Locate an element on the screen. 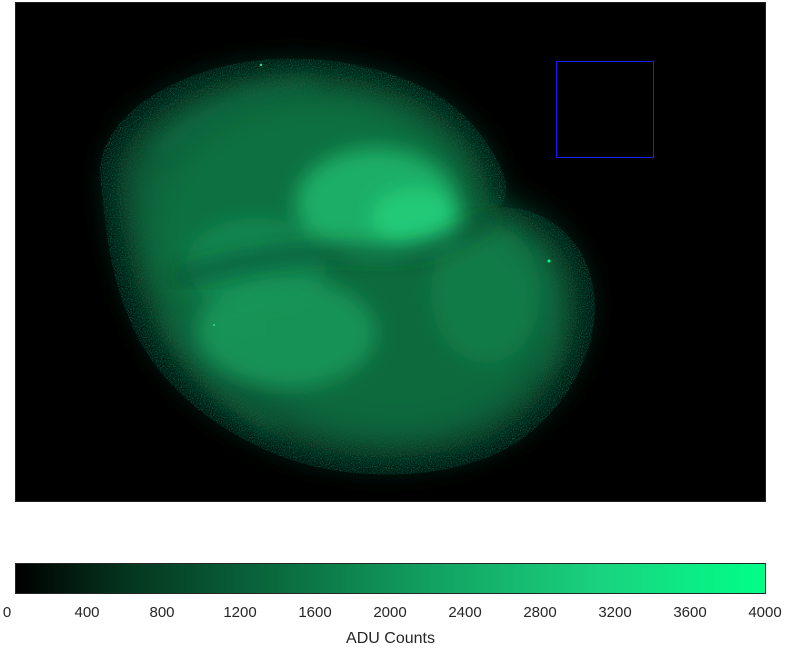 This screenshot has width=789, height=651. colorbar-tick-label: 3200 is located at coordinates (615, 612).